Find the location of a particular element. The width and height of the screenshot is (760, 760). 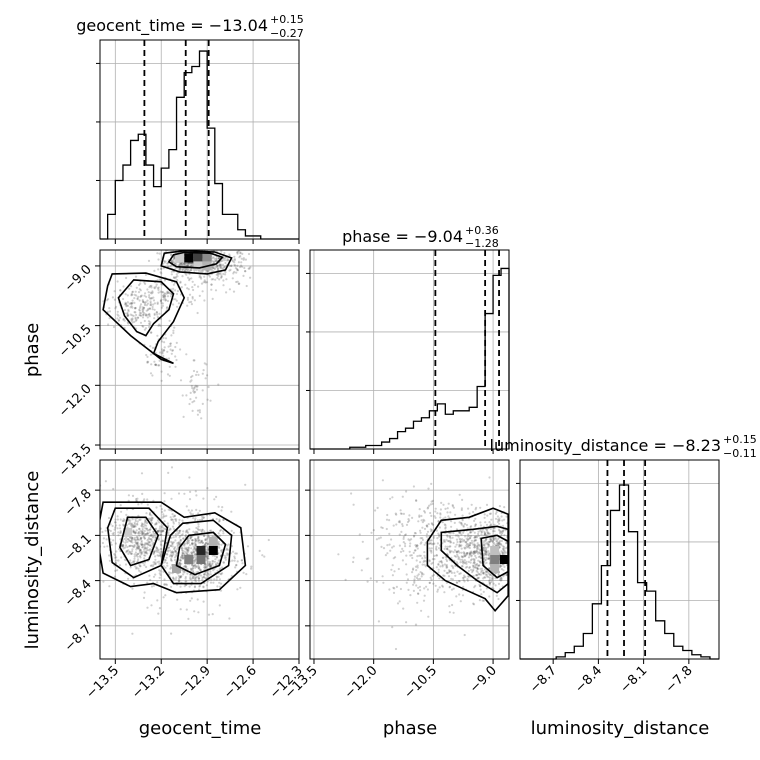

luminosity-distance-xtick-label: −7.8 is located at coordinates (679, 679).